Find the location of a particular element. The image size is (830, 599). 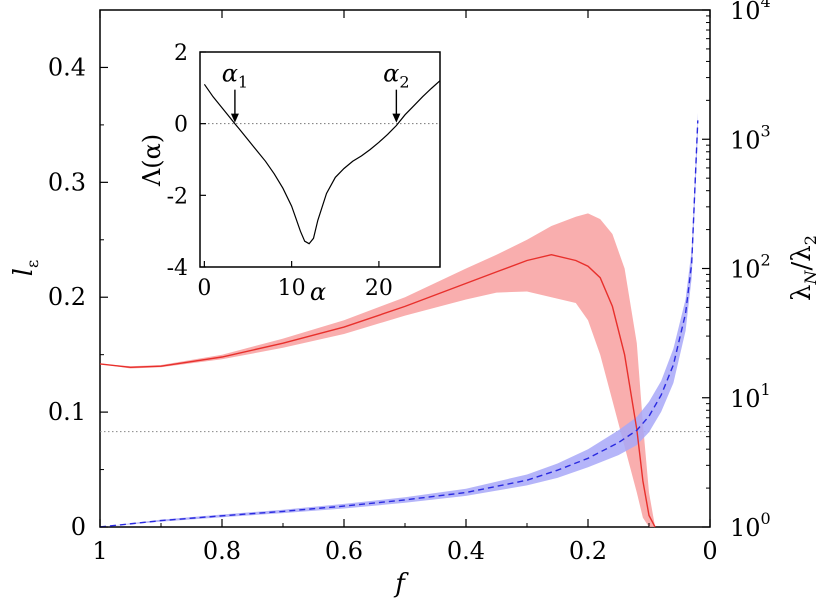

y-right-tick-exp: 1 is located at coordinates (766, 389).